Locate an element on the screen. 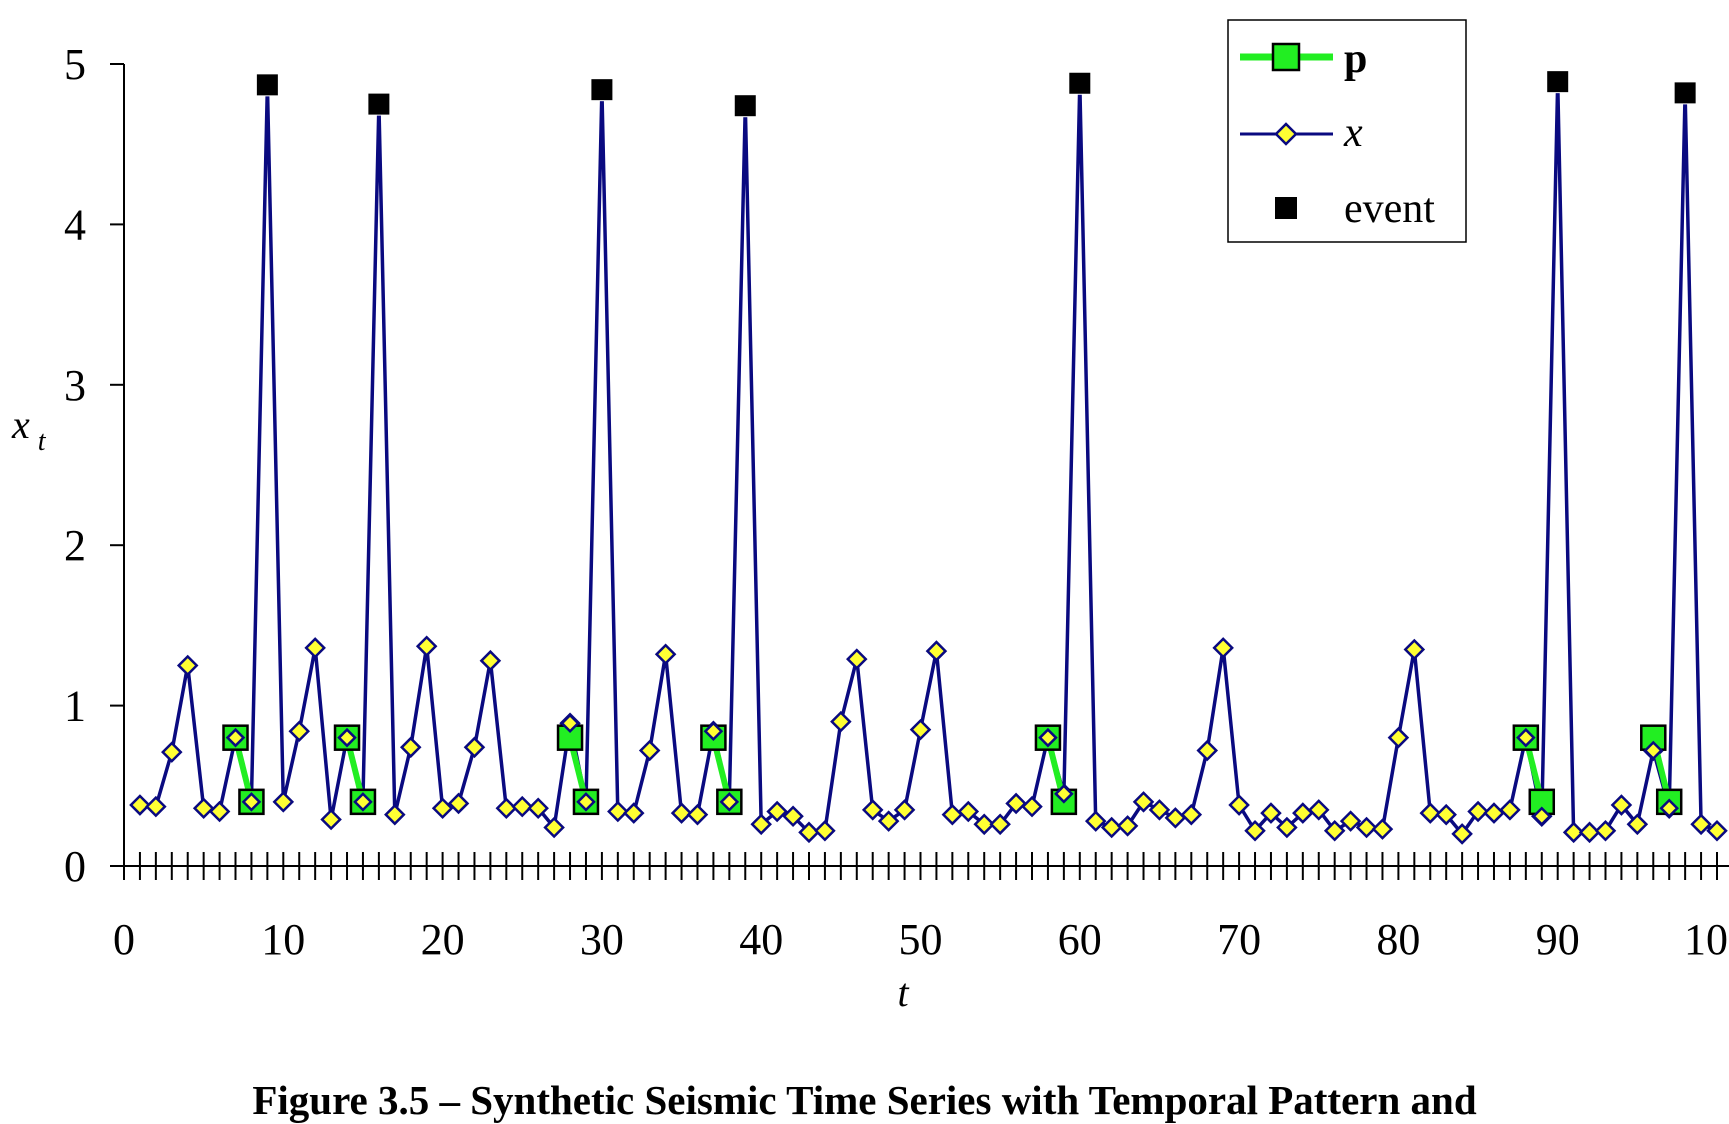 Image resolution: width=1729 pixels, height=1124 pixels. y-axis-label: x is located at coordinates (20, 424).